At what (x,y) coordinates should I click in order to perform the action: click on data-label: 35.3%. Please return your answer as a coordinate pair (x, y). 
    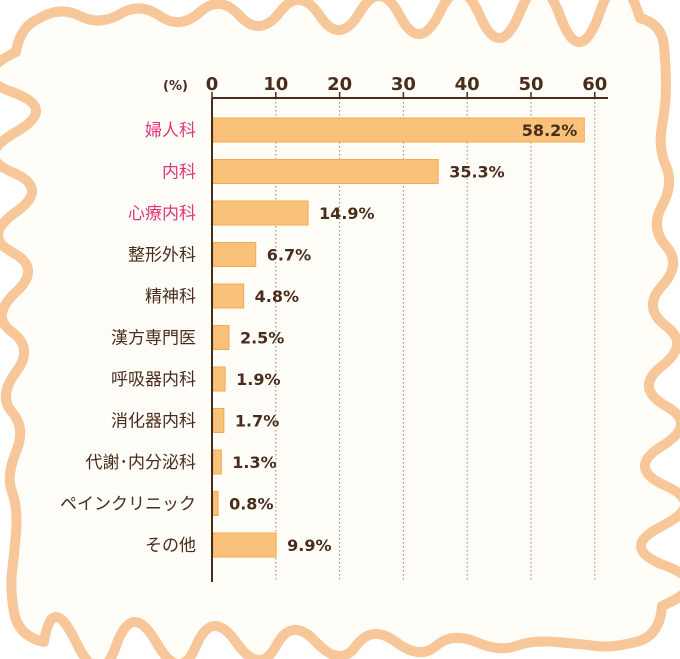
    Looking at the image, I should click on (477, 172).